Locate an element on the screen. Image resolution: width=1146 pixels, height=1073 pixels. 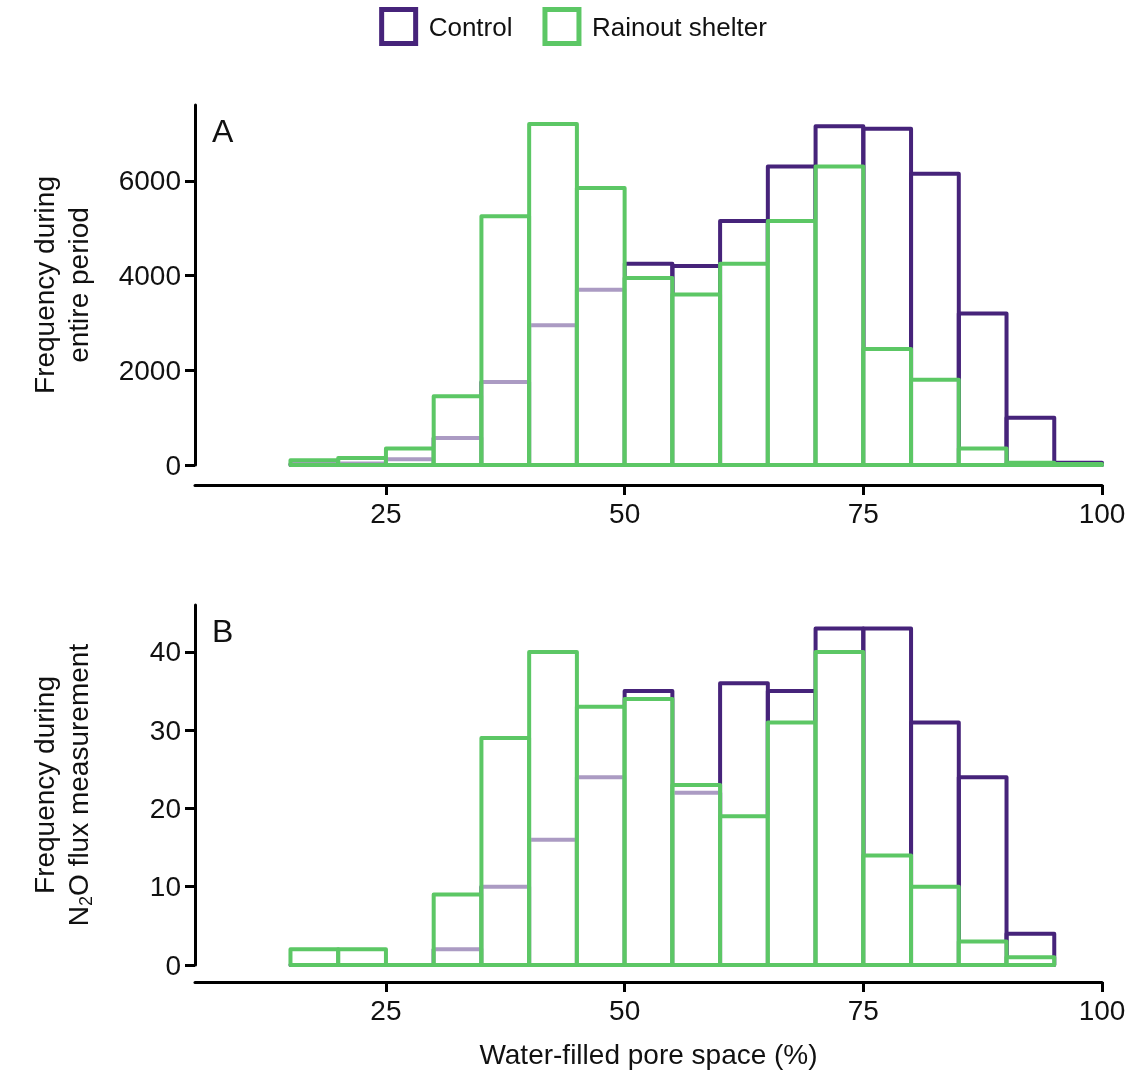
y-tick-label: 6000 is located at coordinates (149, 181).